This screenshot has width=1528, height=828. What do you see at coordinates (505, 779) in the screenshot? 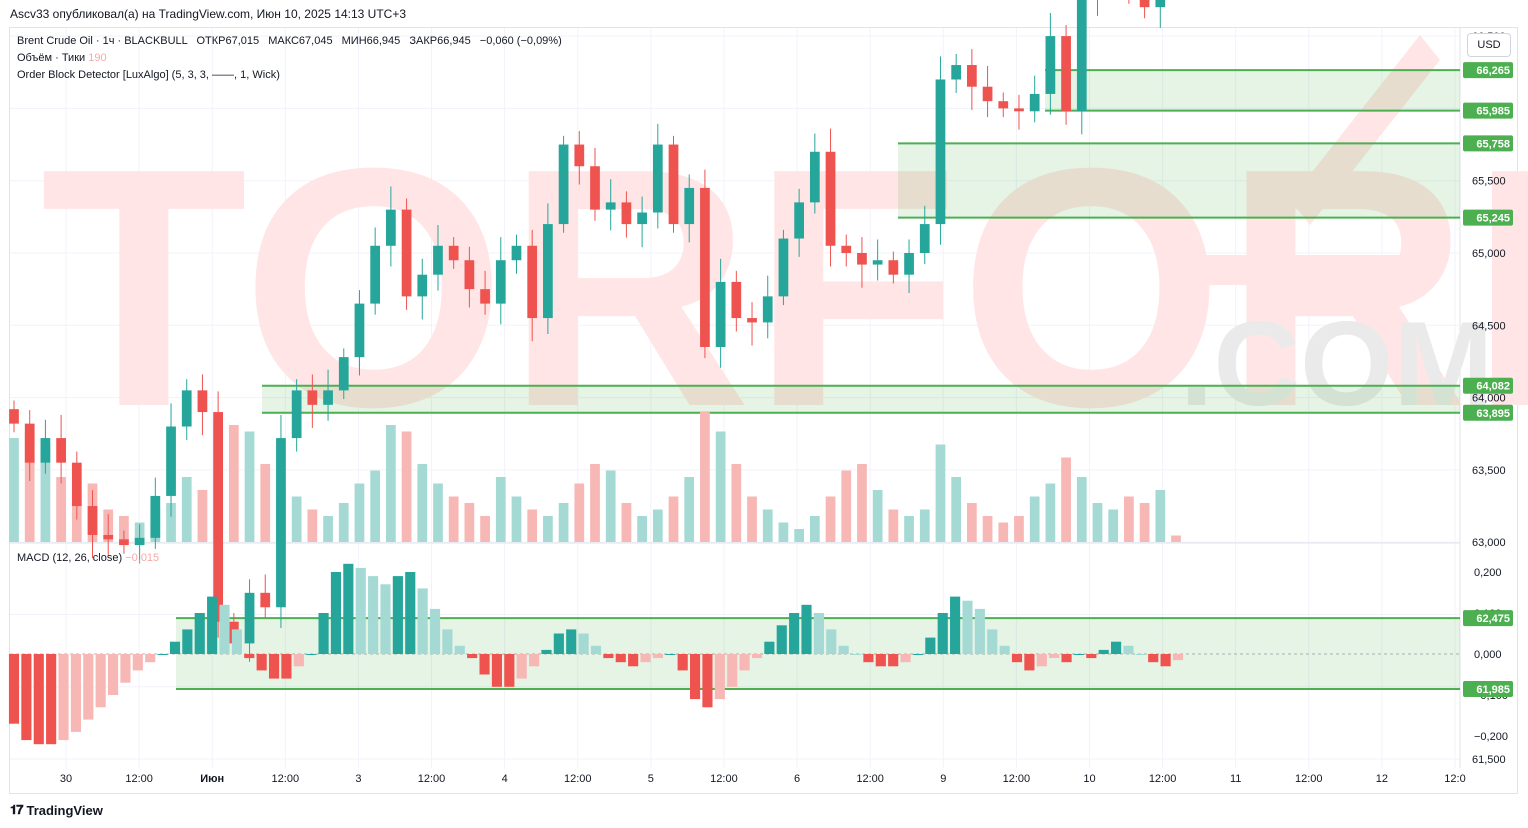
I see `time-axis-tick: 4` at bounding box center [505, 779].